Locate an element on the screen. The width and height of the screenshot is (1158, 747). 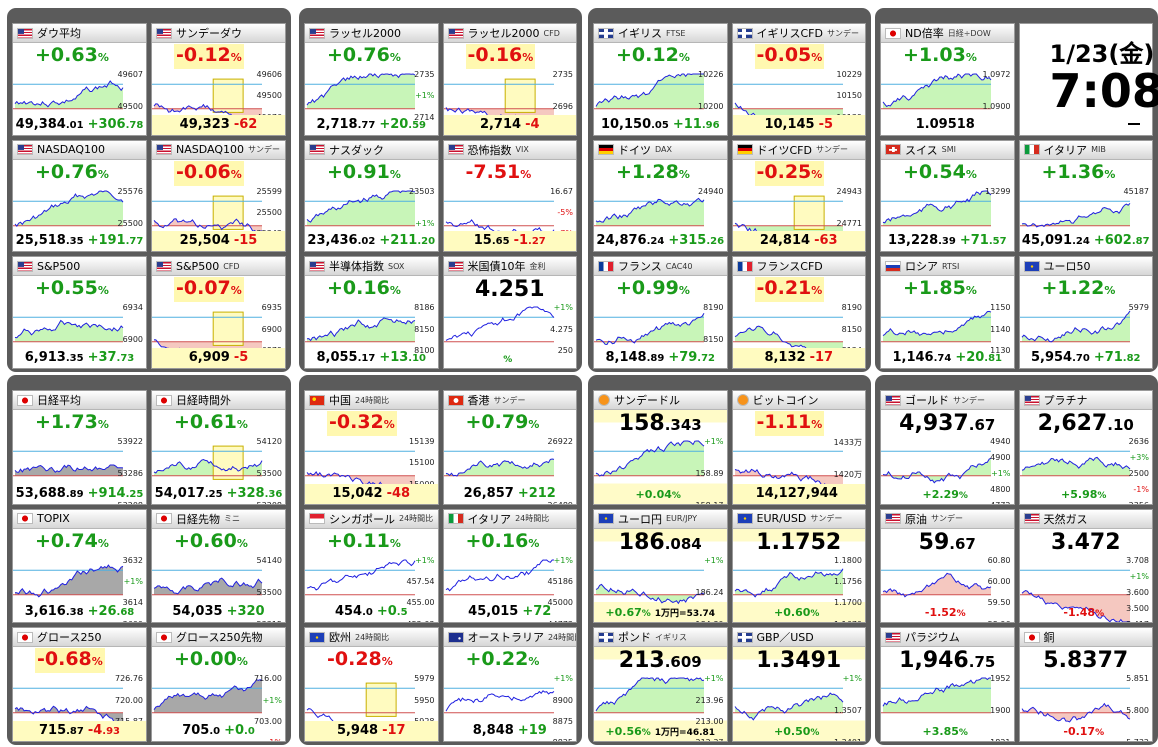
tile-name: フランス is located at coordinates (640, 267).